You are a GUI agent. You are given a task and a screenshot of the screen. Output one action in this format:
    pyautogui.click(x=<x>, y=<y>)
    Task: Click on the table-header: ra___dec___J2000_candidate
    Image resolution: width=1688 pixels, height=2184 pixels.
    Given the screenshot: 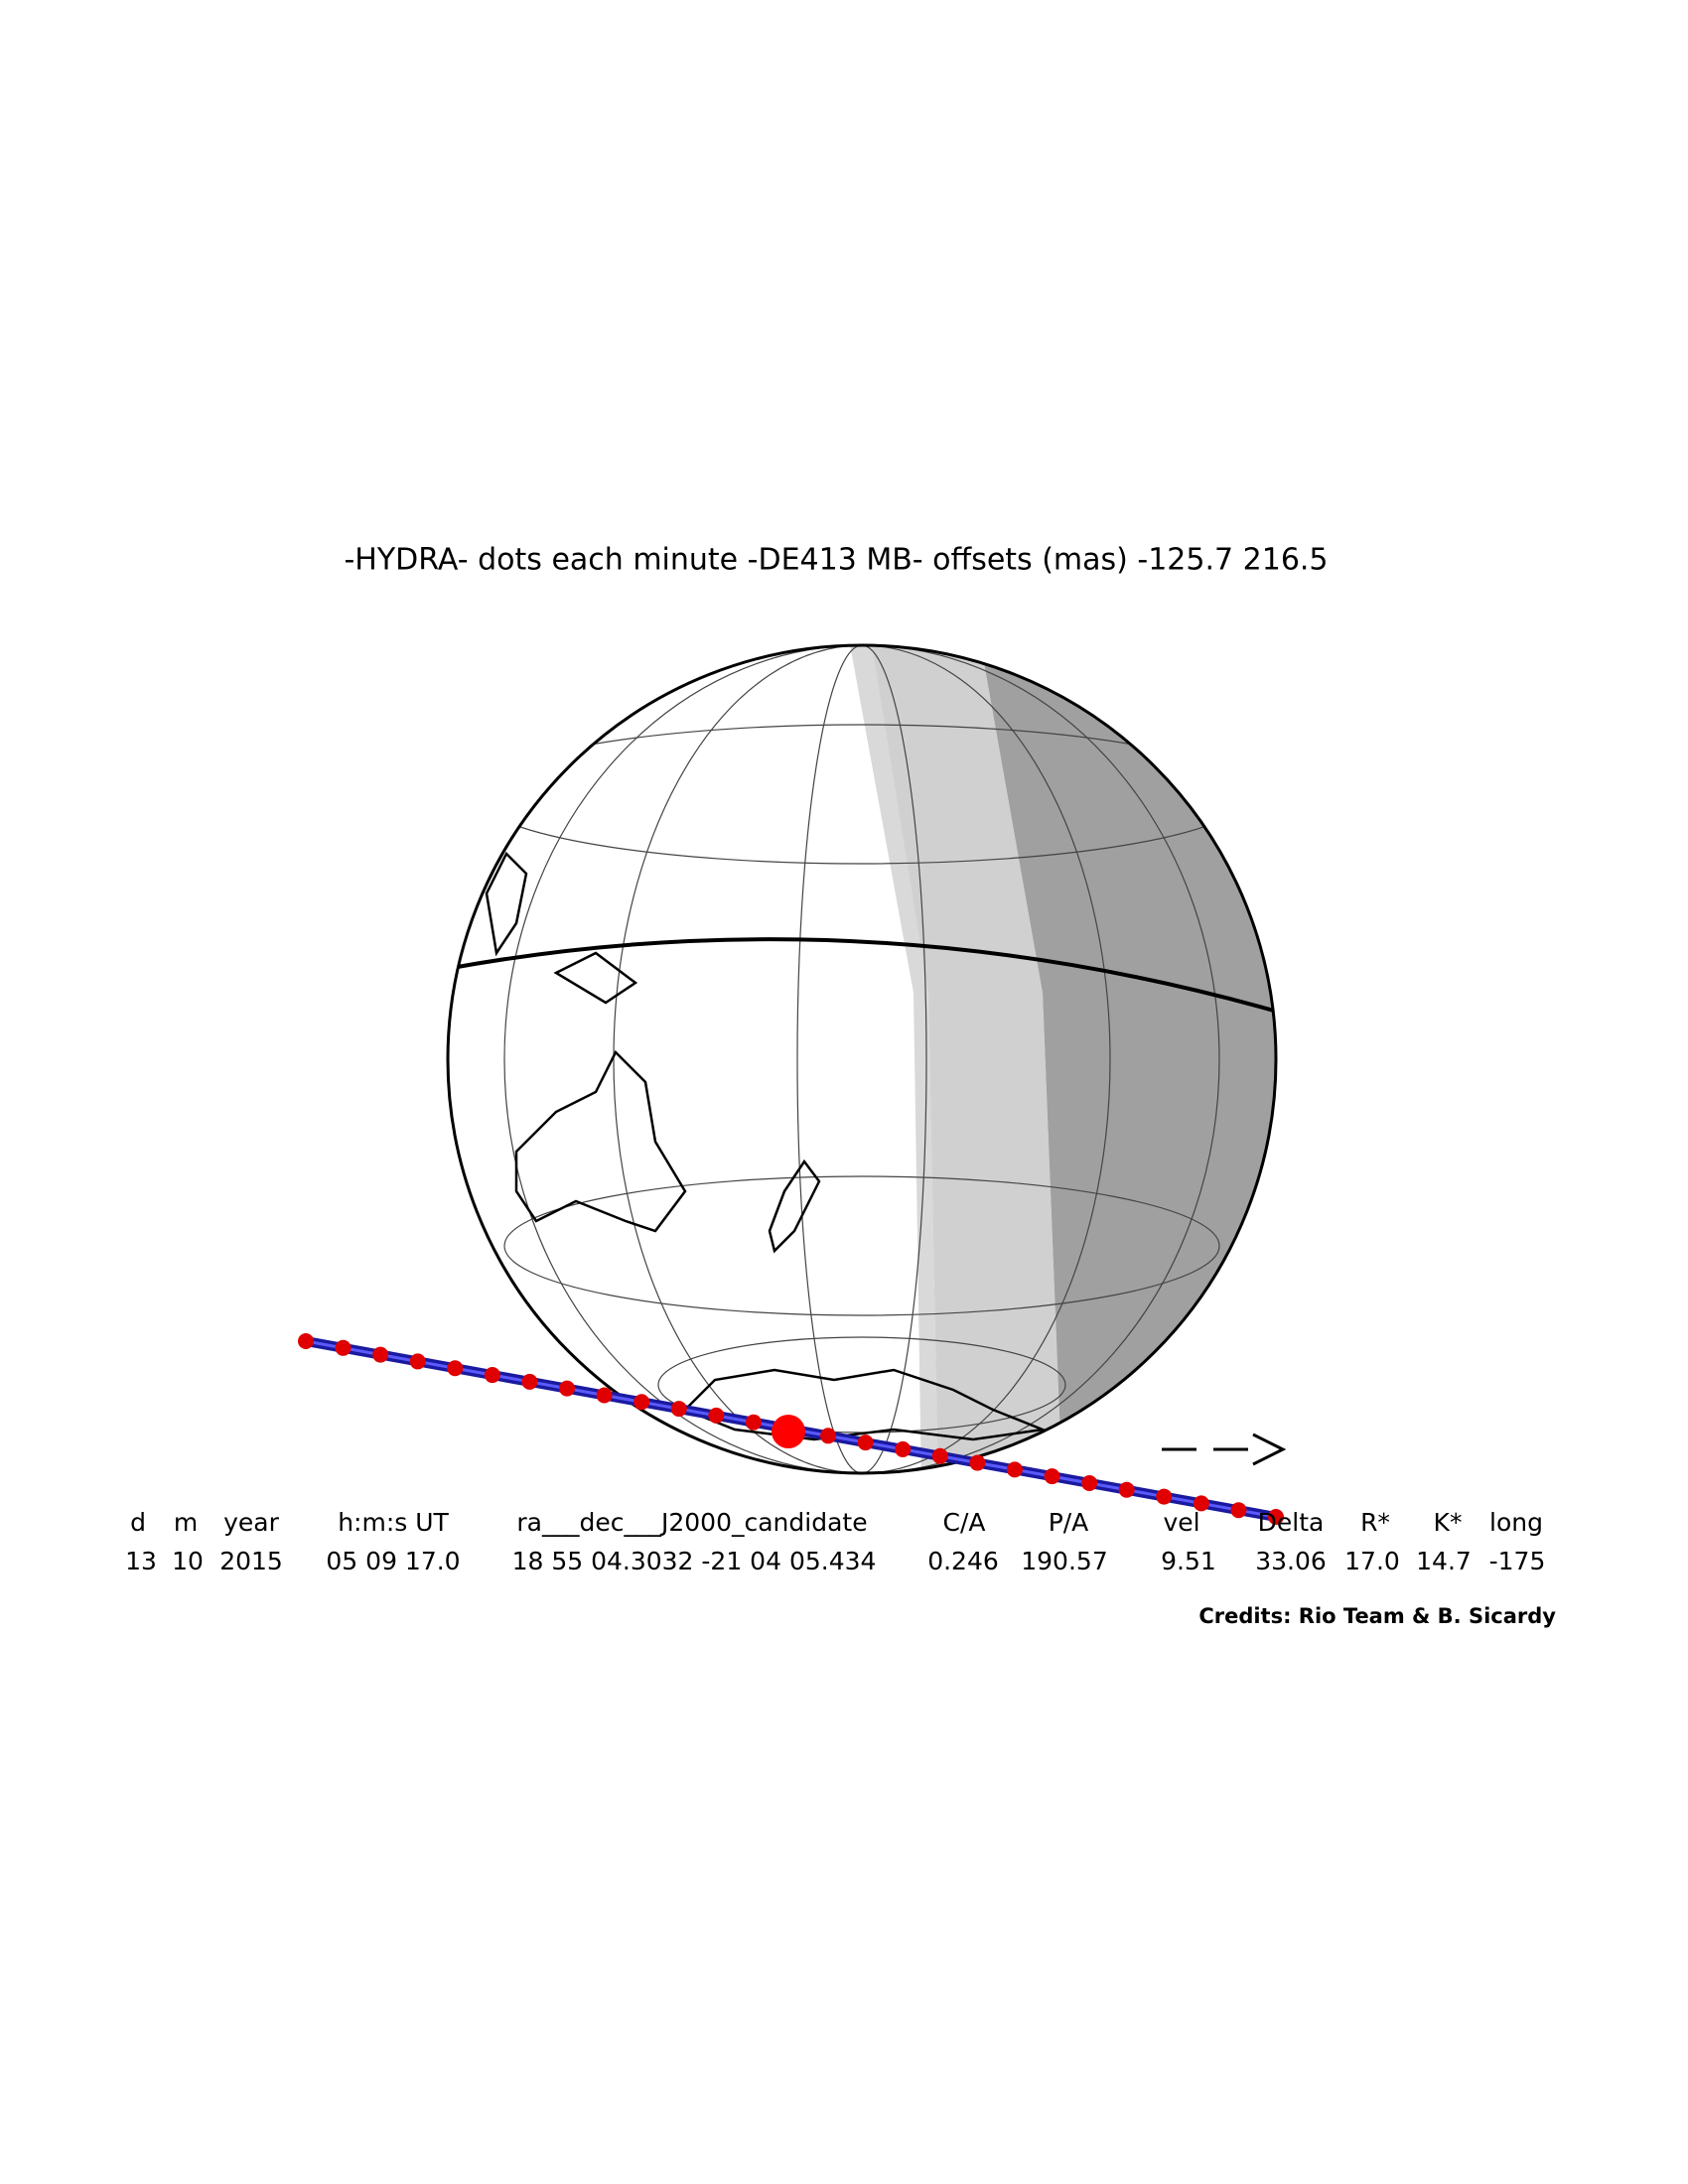 What is the action you would take?
    pyautogui.click(x=691, y=1522)
    